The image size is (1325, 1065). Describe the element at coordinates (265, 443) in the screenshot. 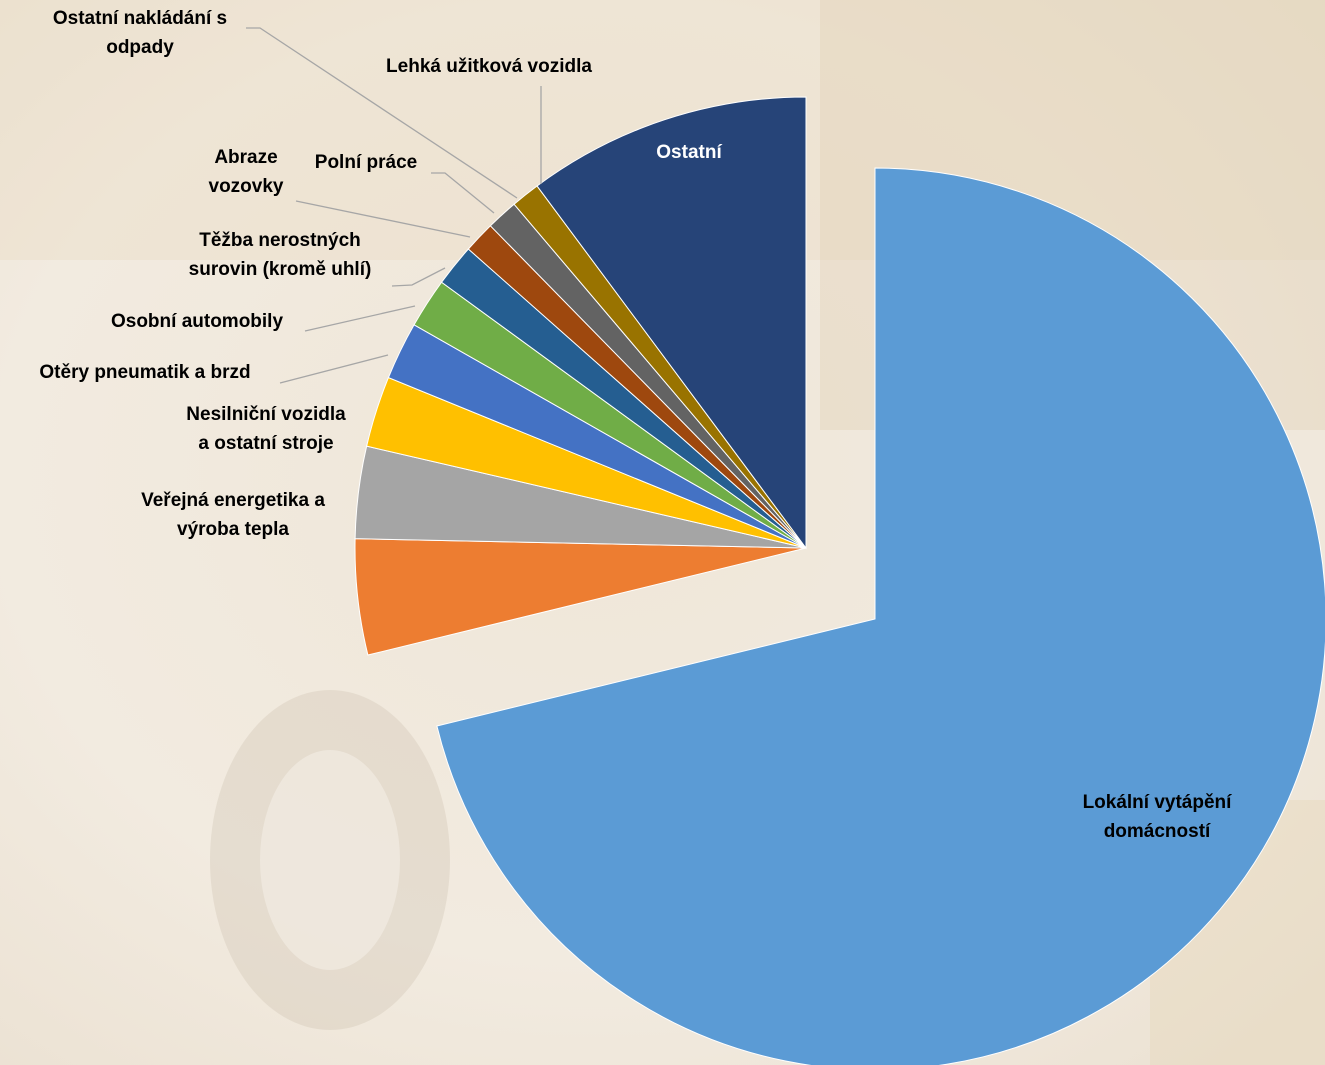

I see `slice-label-line: a ostatní stroje` at that location.